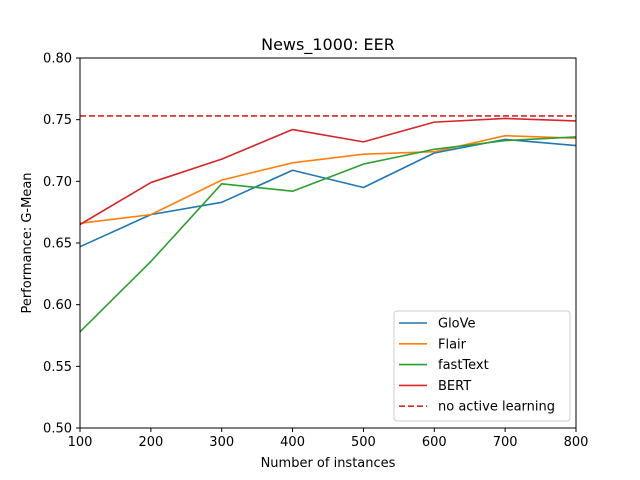 The height and width of the screenshot is (480, 640). I want to click on x-axis-ticks: 100 200 300 400 500 600 700 800, so click(328, 439).